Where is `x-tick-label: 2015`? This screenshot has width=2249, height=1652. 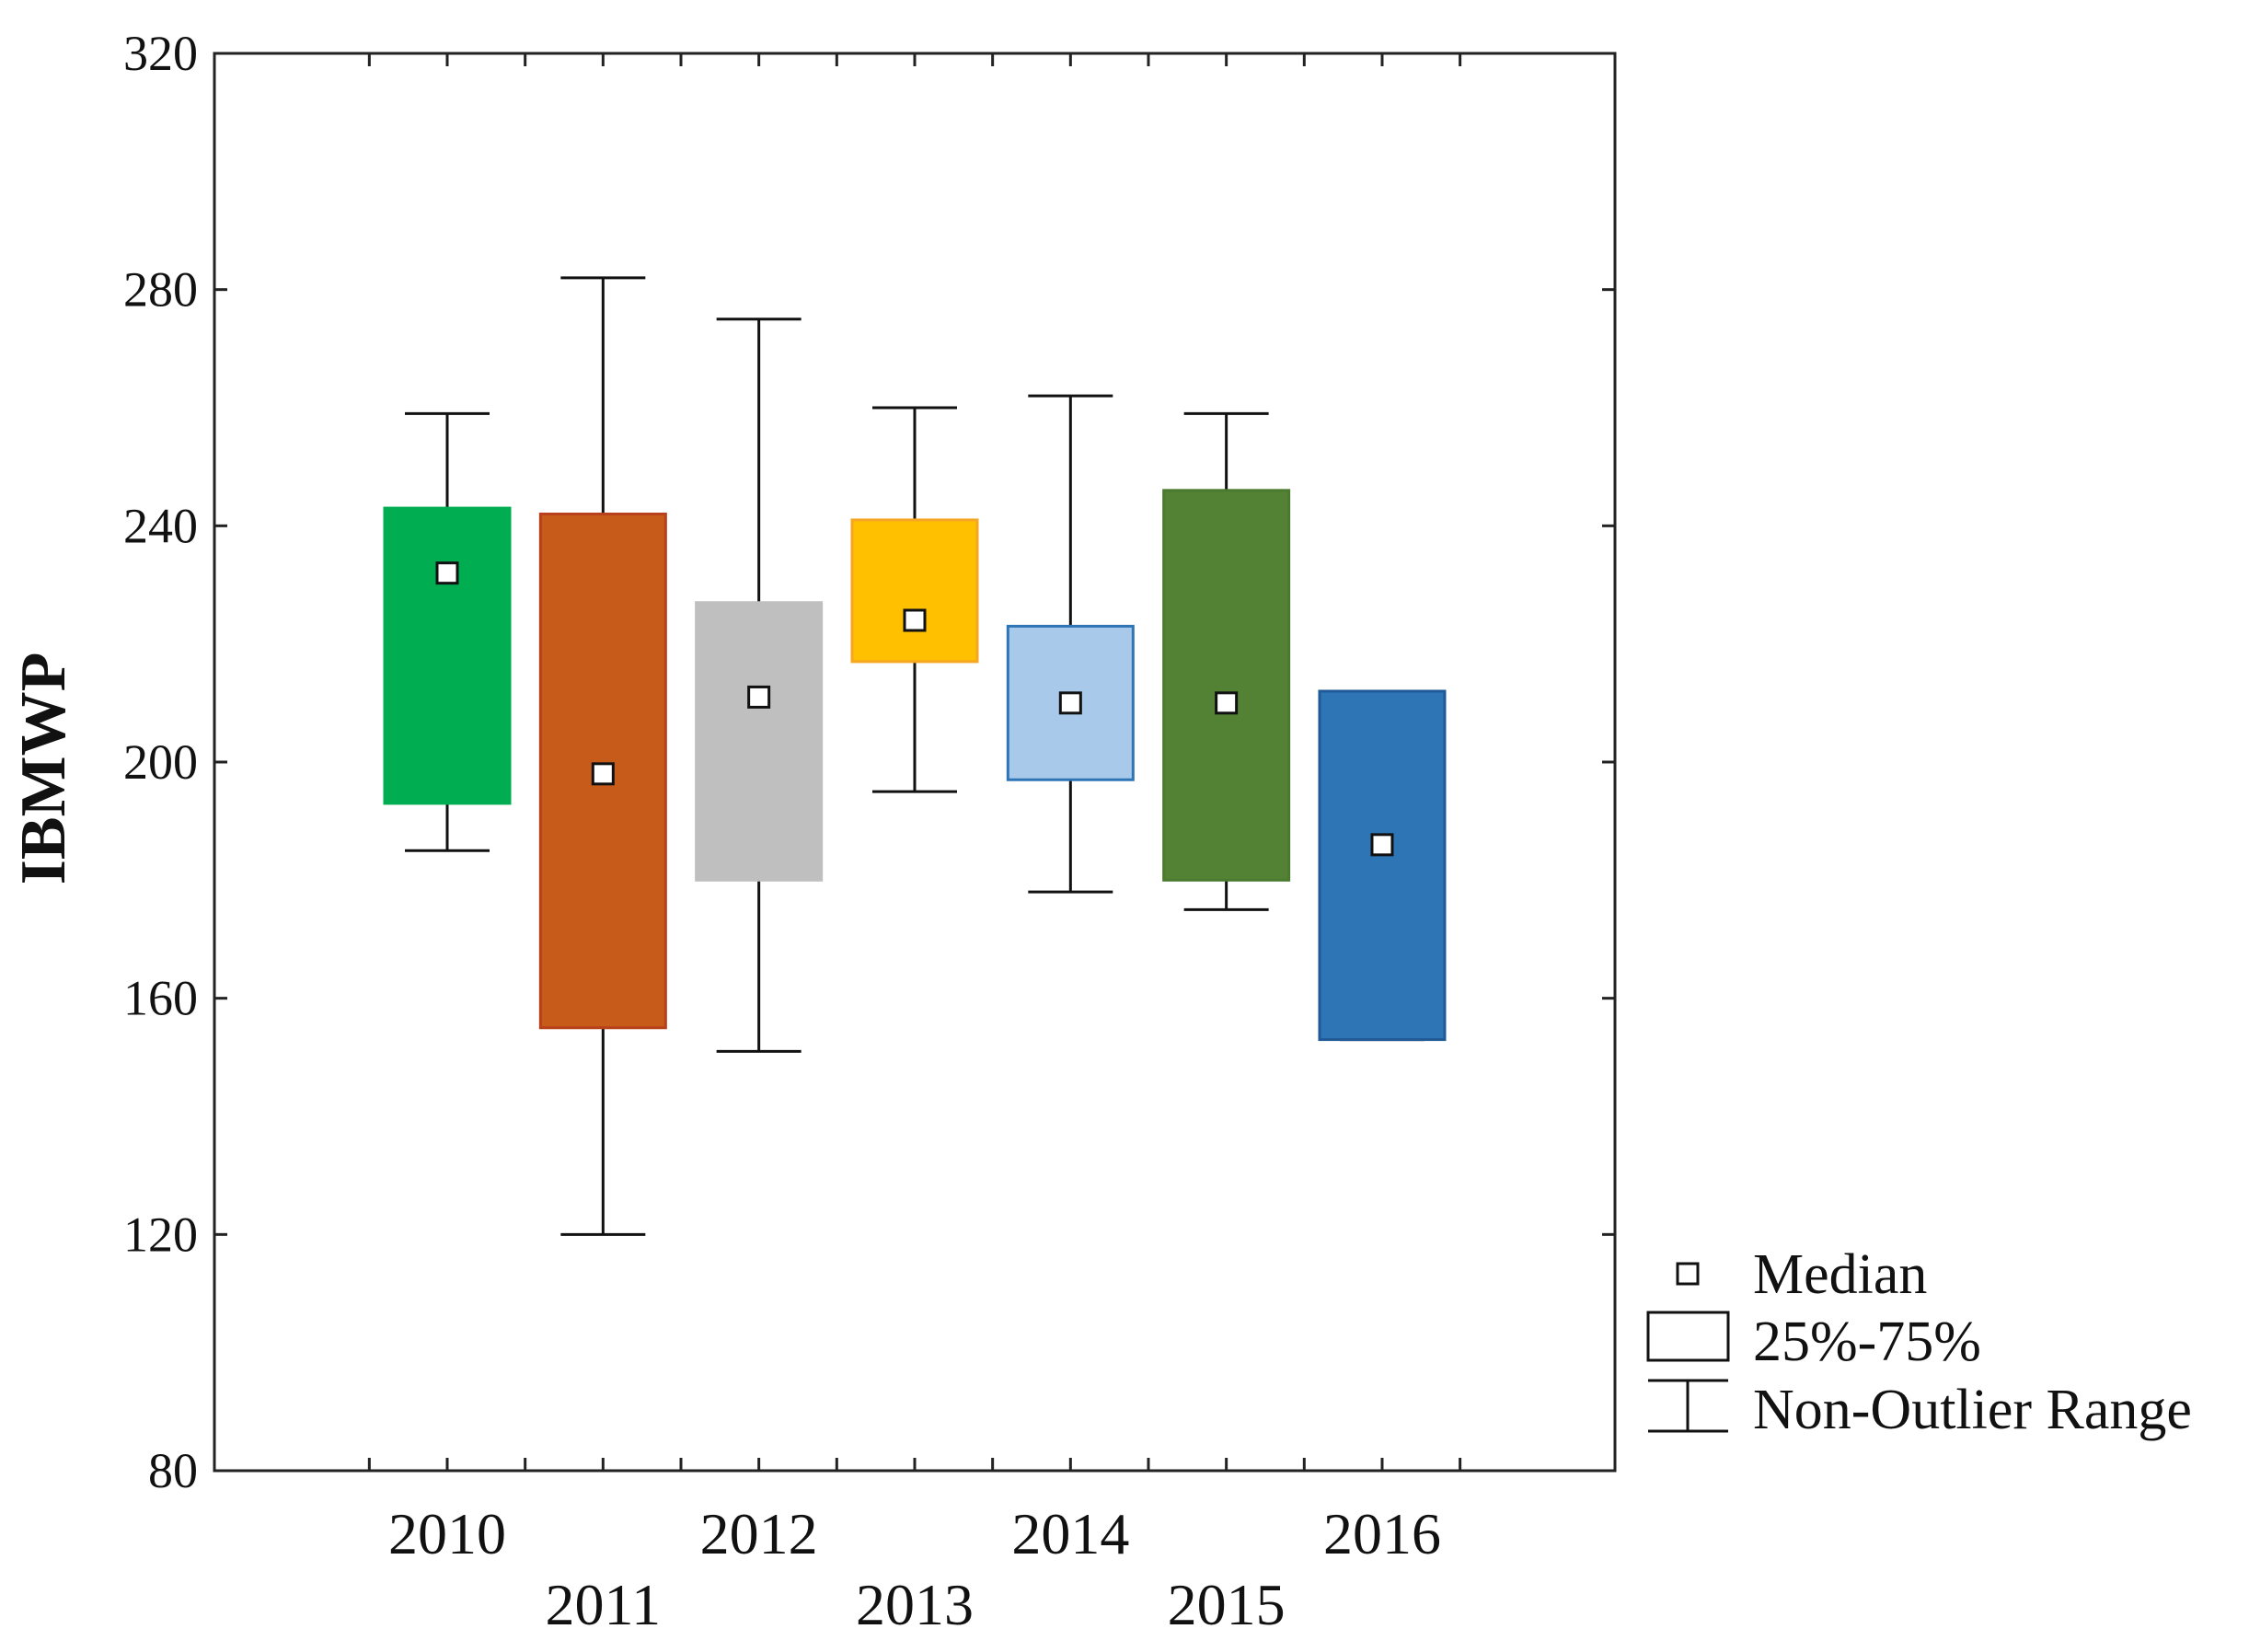 x-tick-label: 2015 is located at coordinates (1227, 1604).